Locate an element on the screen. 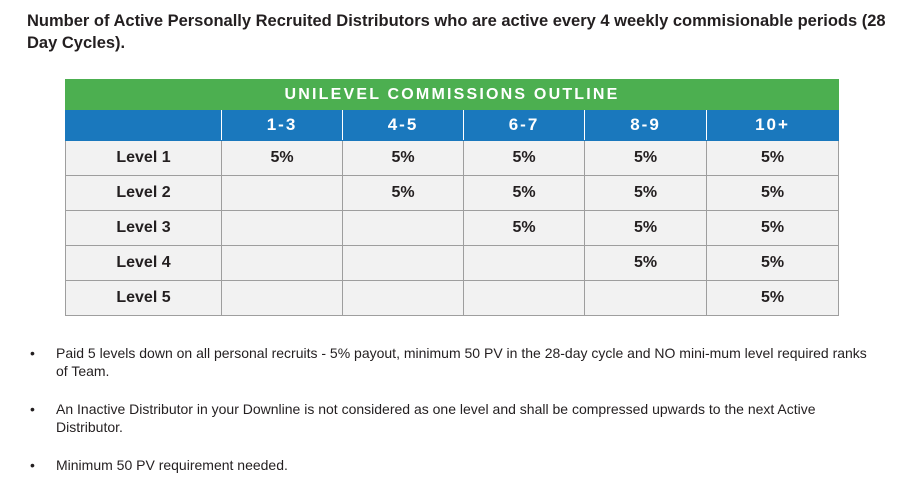 The height and width of the screenshot is (494, 907). list-item: • Minimum 50 PV requirement needed. is located at coordinates (452, 465).